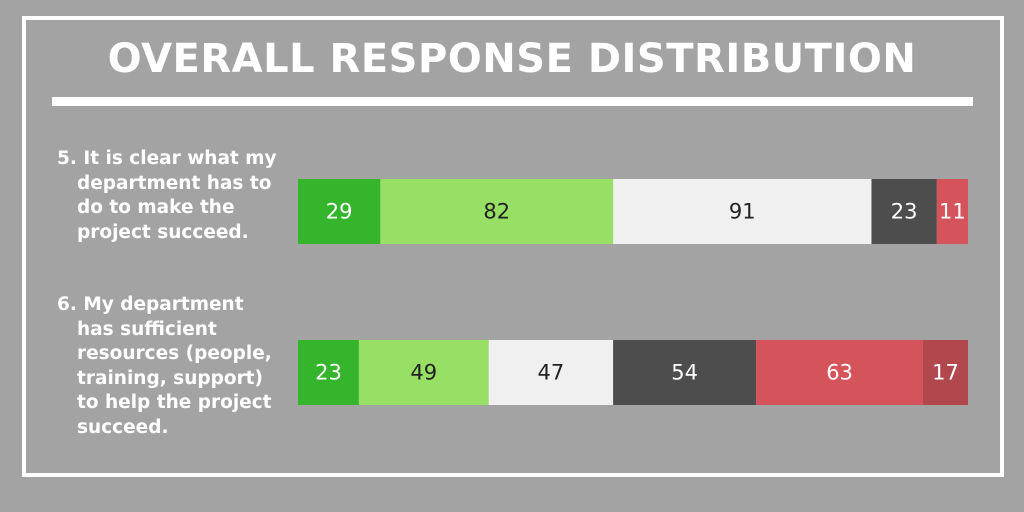 This screenshot has height=512, width=1024. Describe the element at coordinates (512, 101) in the screenshot. I see `title-rule` at that location.